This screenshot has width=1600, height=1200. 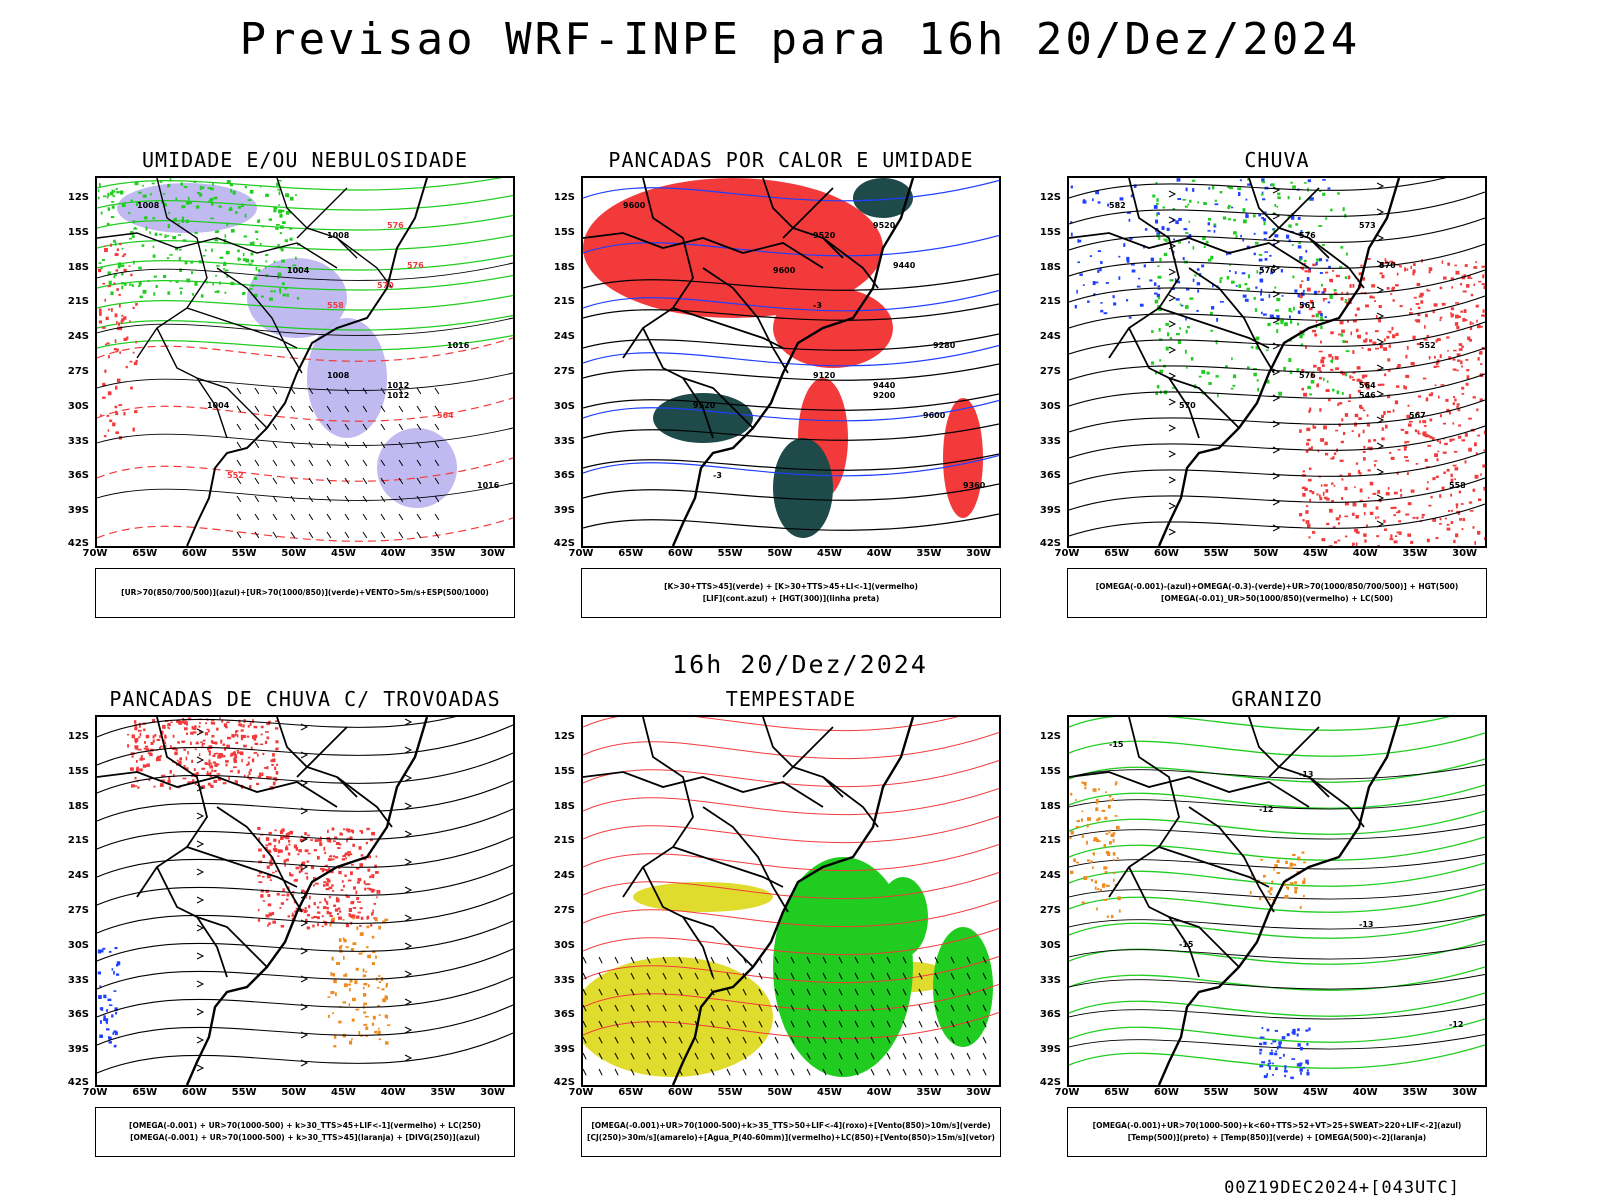 I want to click on streamline-arrow, so click(x=1276, y=294).